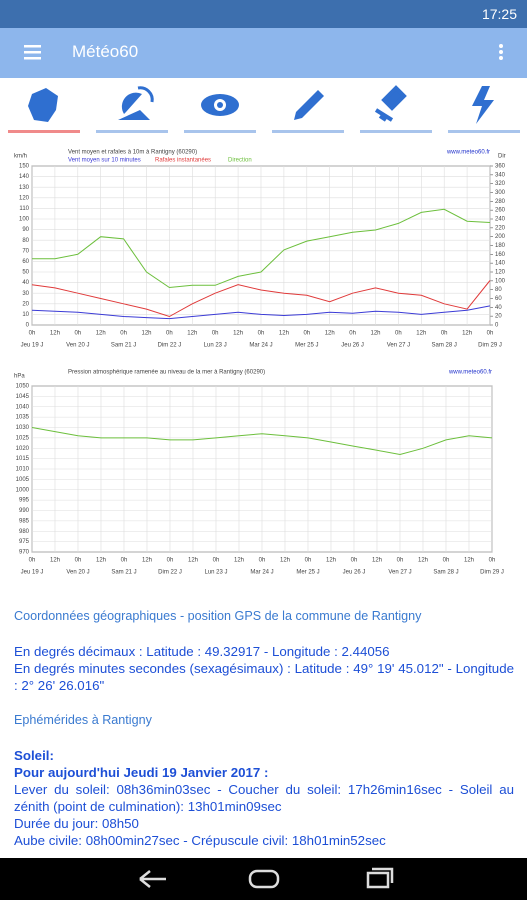 The image size is (527, 900). Describe the element at coordinates (23, 449) in the screenshot. I see `y-tick-label: 1020` at that location.